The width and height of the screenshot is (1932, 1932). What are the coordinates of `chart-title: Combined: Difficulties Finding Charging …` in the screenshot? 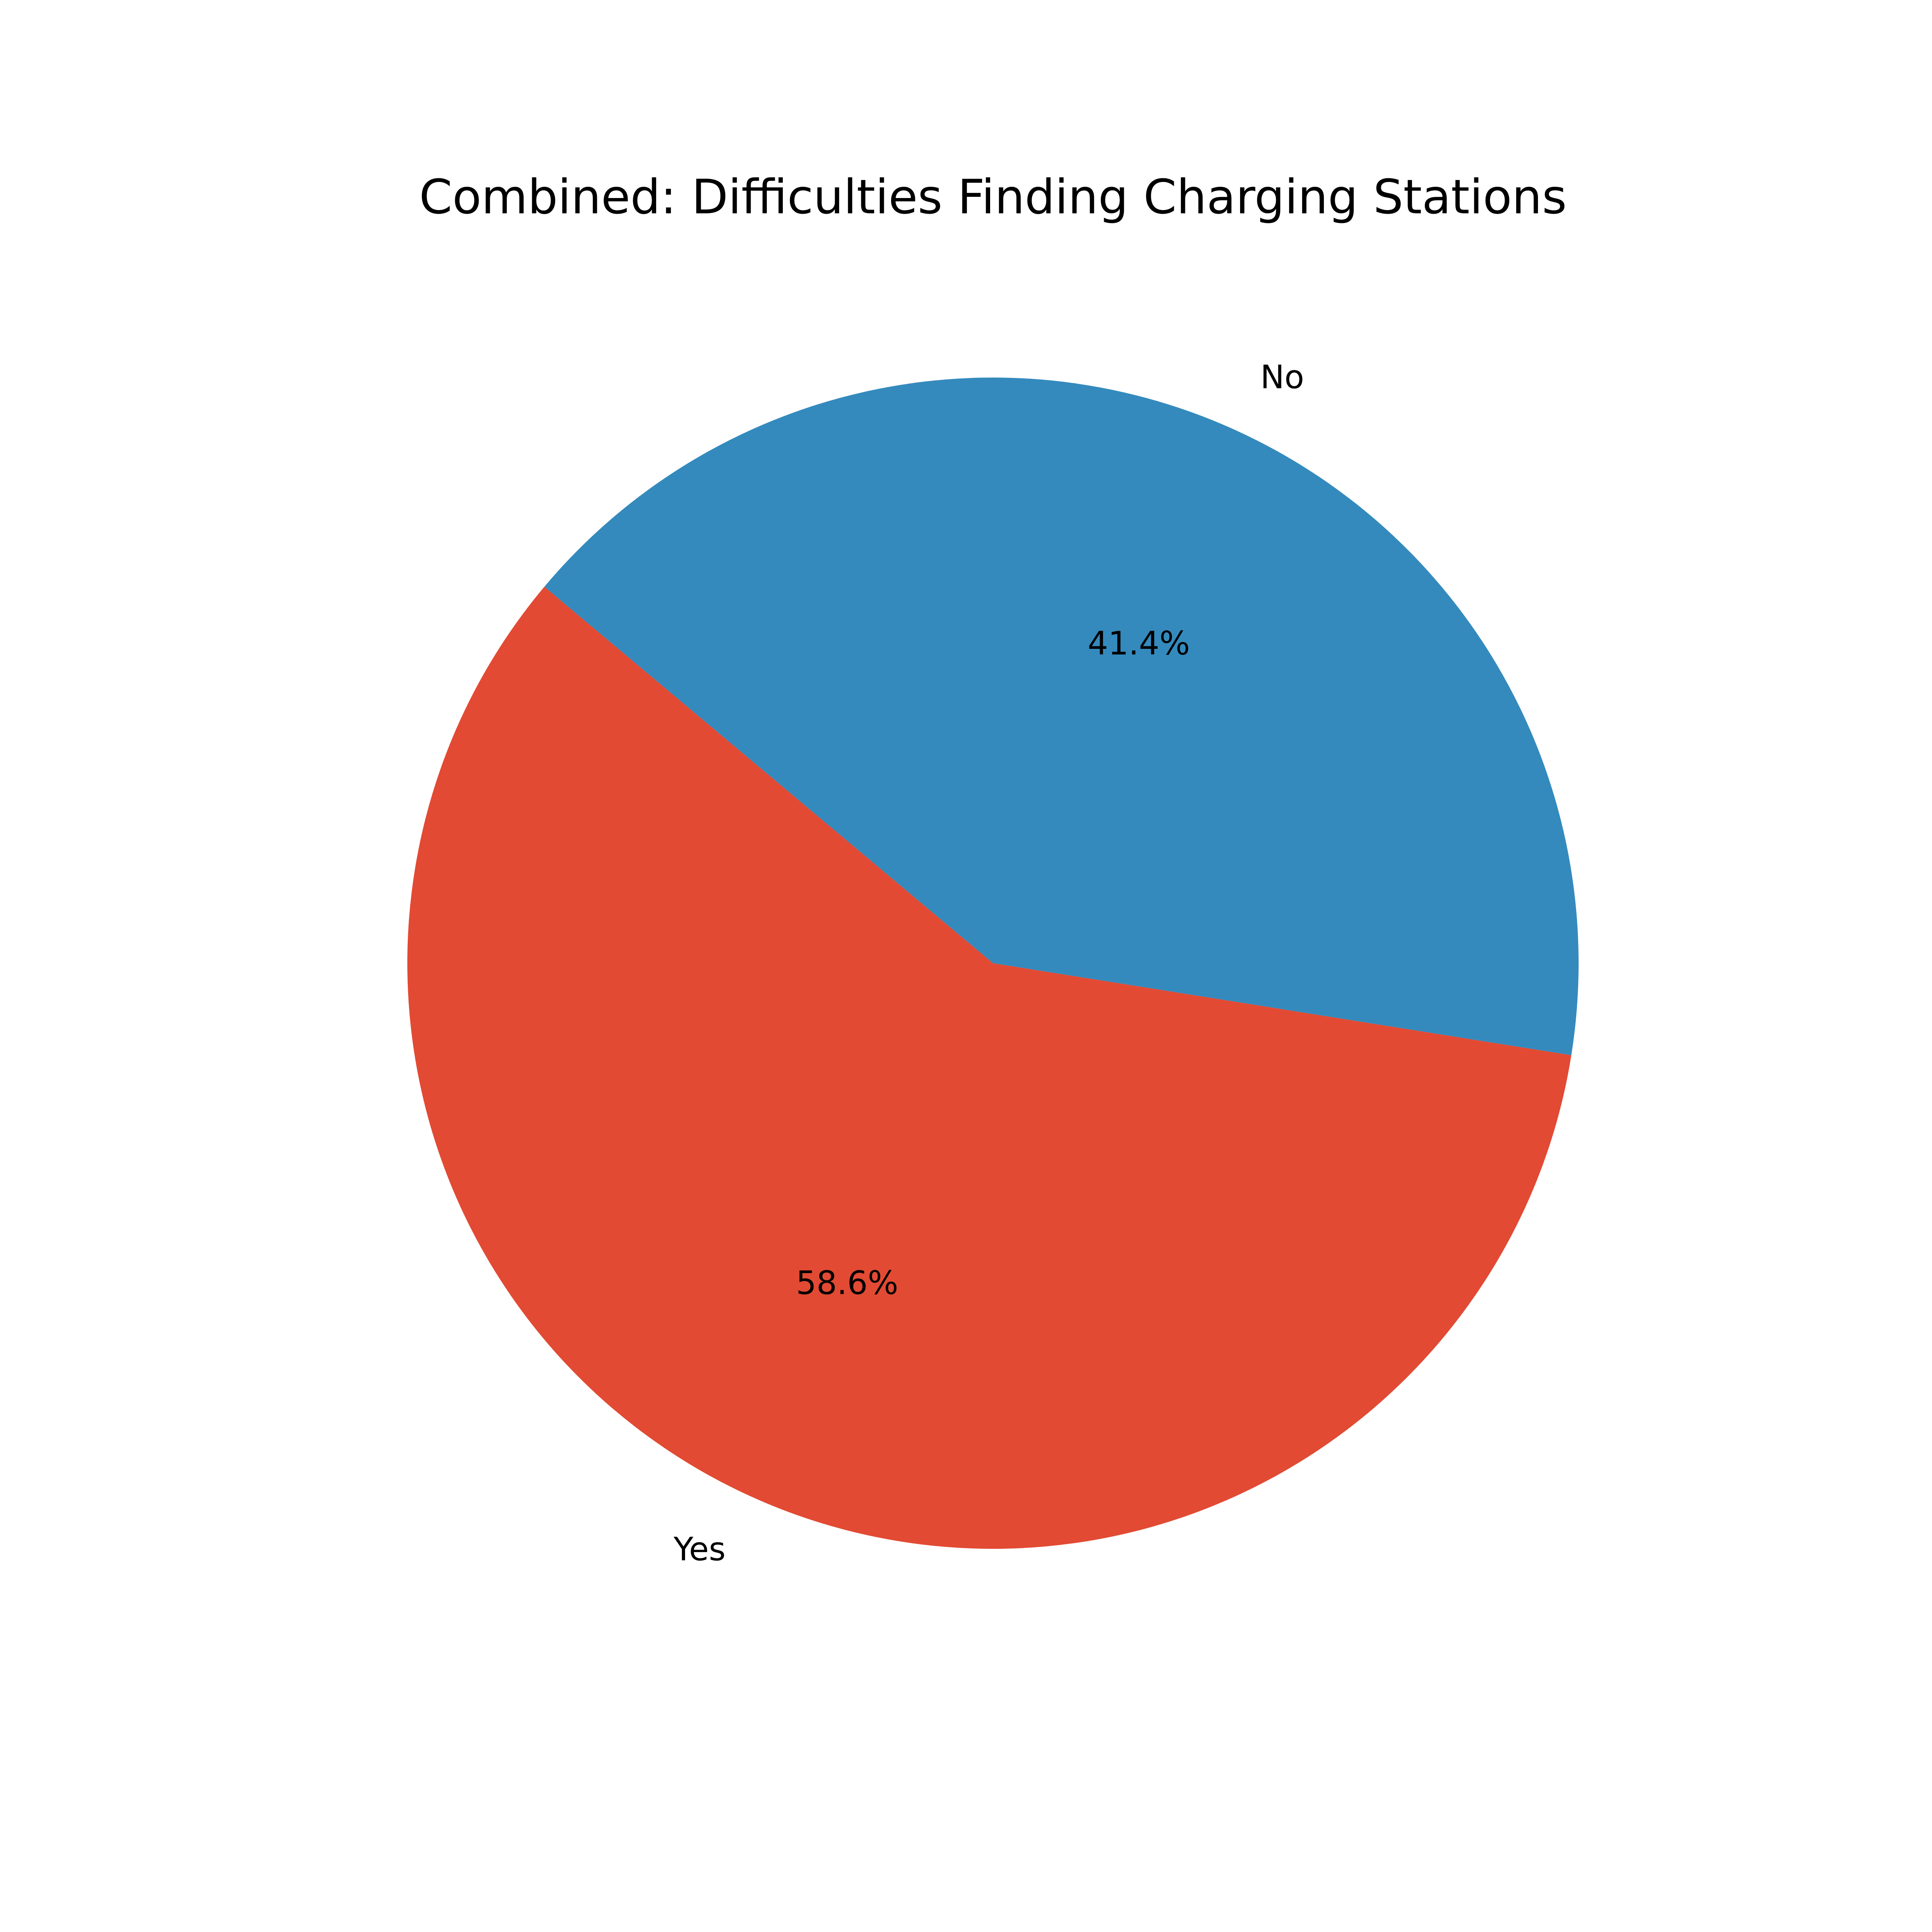 It's located at (993, 197).